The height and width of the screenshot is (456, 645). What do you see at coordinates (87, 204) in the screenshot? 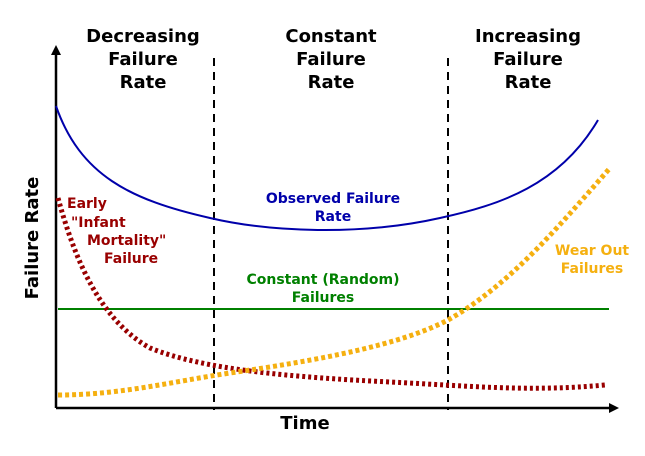
I see `infant-label-line-1: Early` at bounding box center [87, 204].